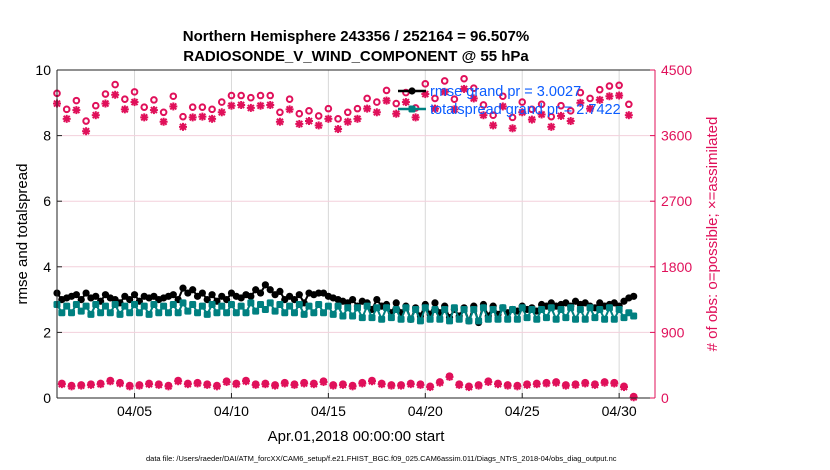  What do you see at coordinates (47, 267) in the screenshot?
I see `y-tick-label: 4` at bounding box center [47, 267].